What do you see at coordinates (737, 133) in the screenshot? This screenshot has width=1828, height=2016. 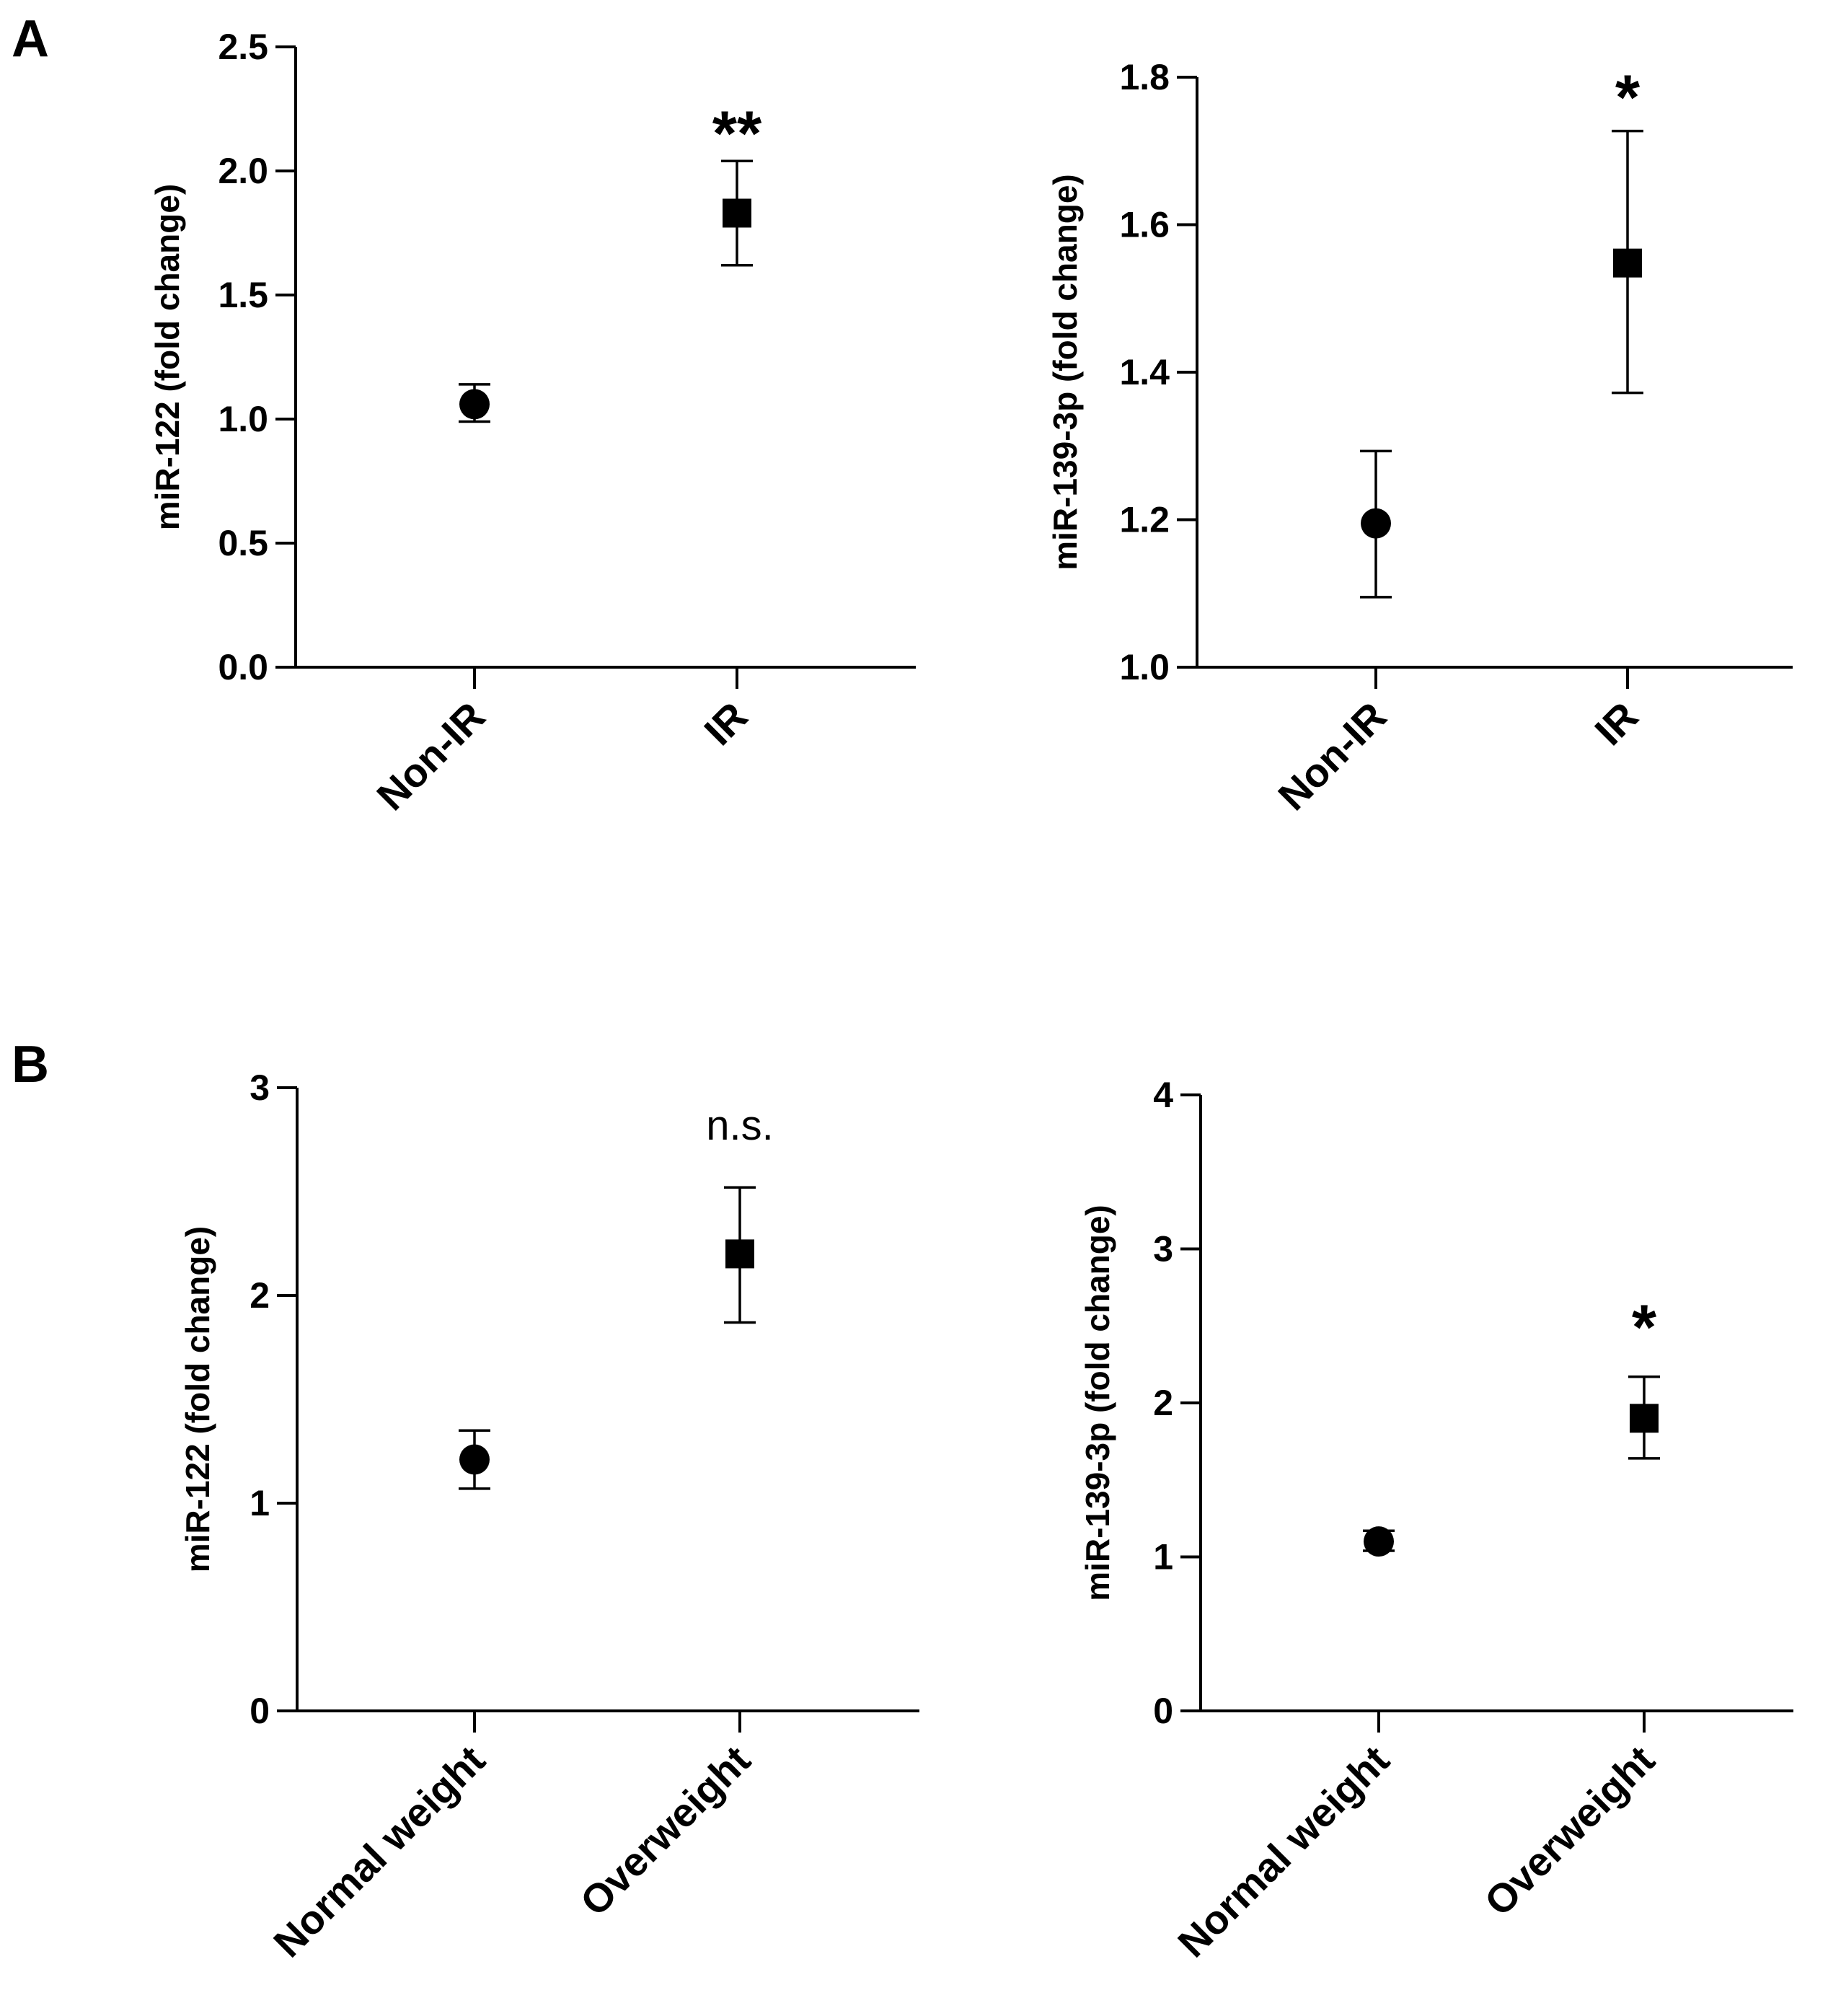 I see `significance-label: **` at bounding box center [737, 133].